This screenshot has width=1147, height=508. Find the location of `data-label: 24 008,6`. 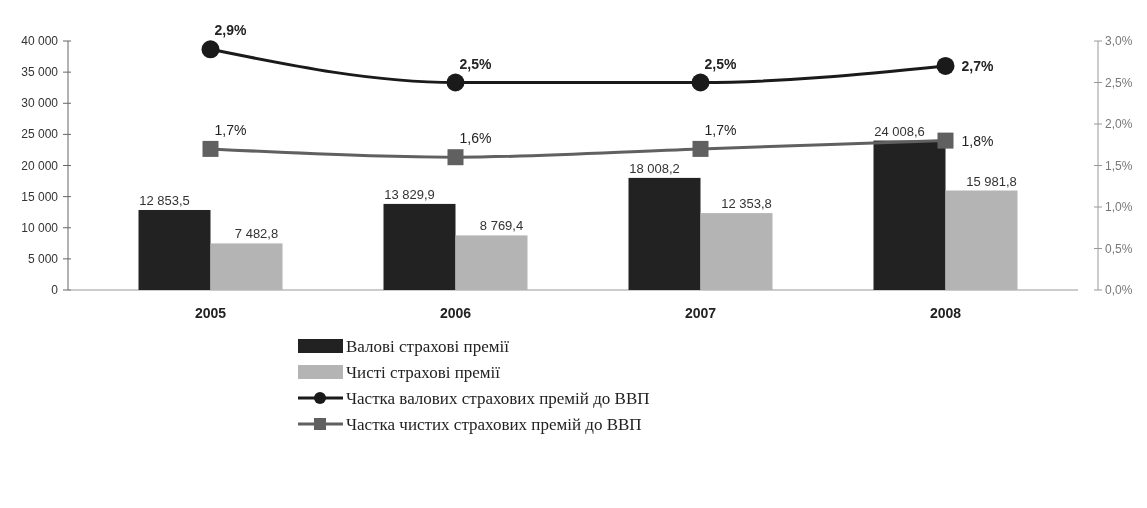

data-label: 24 008,6 is located at coordinates (899, 131).